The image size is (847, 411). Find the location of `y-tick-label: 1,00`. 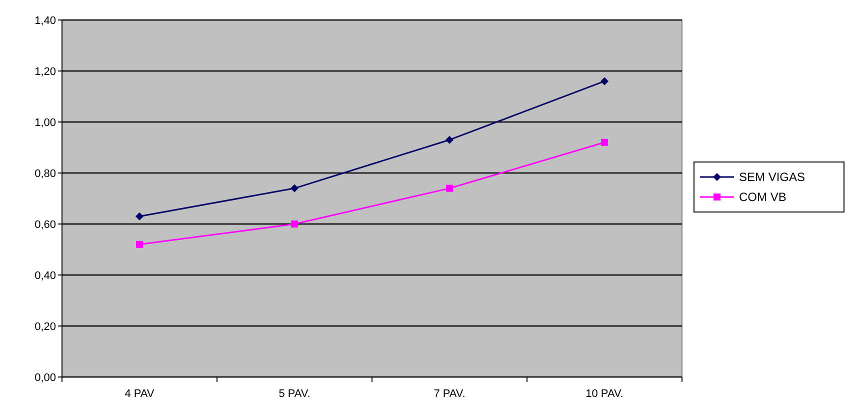

y-tick-label: 1,00 is located at coordinates (45, 122).